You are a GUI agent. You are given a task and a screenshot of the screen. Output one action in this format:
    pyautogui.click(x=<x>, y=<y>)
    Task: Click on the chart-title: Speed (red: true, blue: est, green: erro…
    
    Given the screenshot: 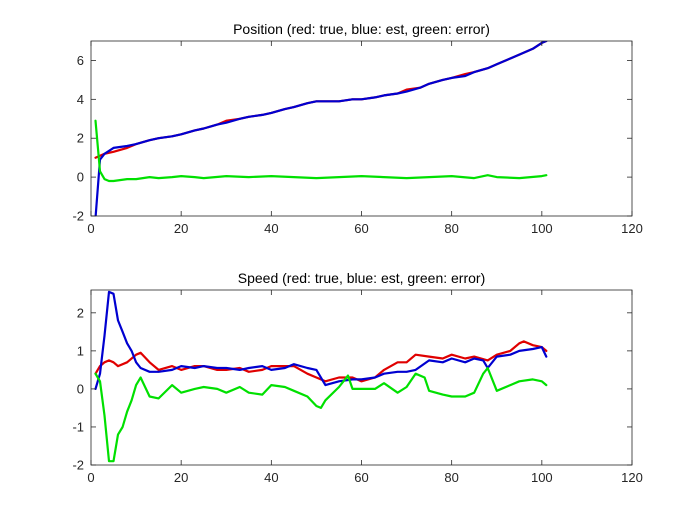 What is the action you would take?
    pyautogui.click(x=361, y=278)
    